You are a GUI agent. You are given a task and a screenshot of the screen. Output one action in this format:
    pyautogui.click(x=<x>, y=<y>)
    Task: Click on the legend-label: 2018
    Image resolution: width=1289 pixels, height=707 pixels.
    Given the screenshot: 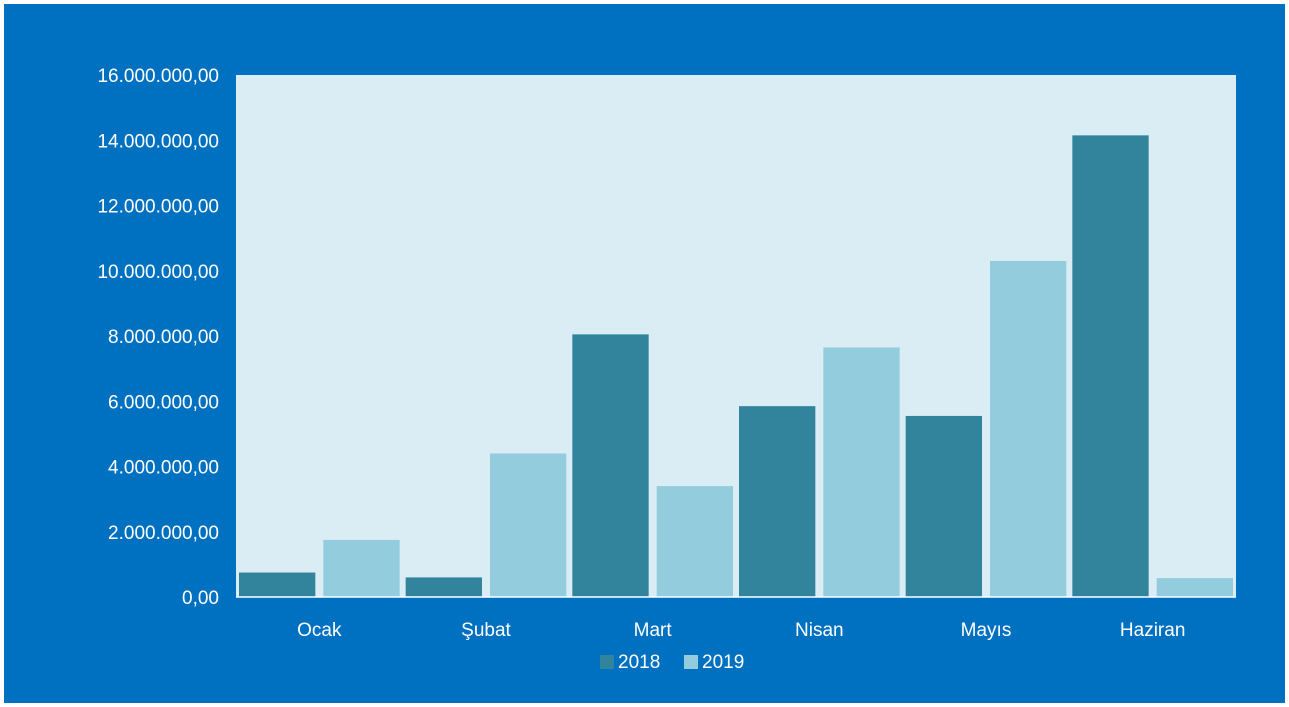 What is the action you would take?
    pyautogui.click(x=639, y=662)
    